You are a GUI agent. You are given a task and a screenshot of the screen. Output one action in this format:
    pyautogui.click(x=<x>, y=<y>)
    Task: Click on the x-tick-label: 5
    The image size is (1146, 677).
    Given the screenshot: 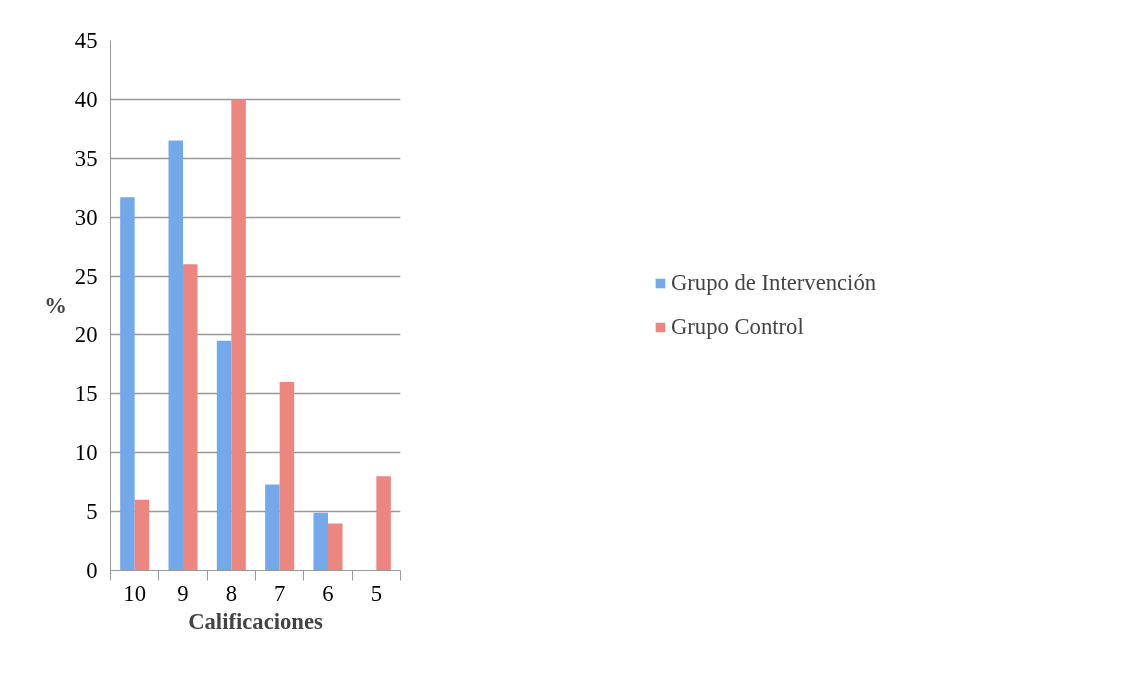 What is the action you would take?
    pyautogui.click(x=376, y=593)
    